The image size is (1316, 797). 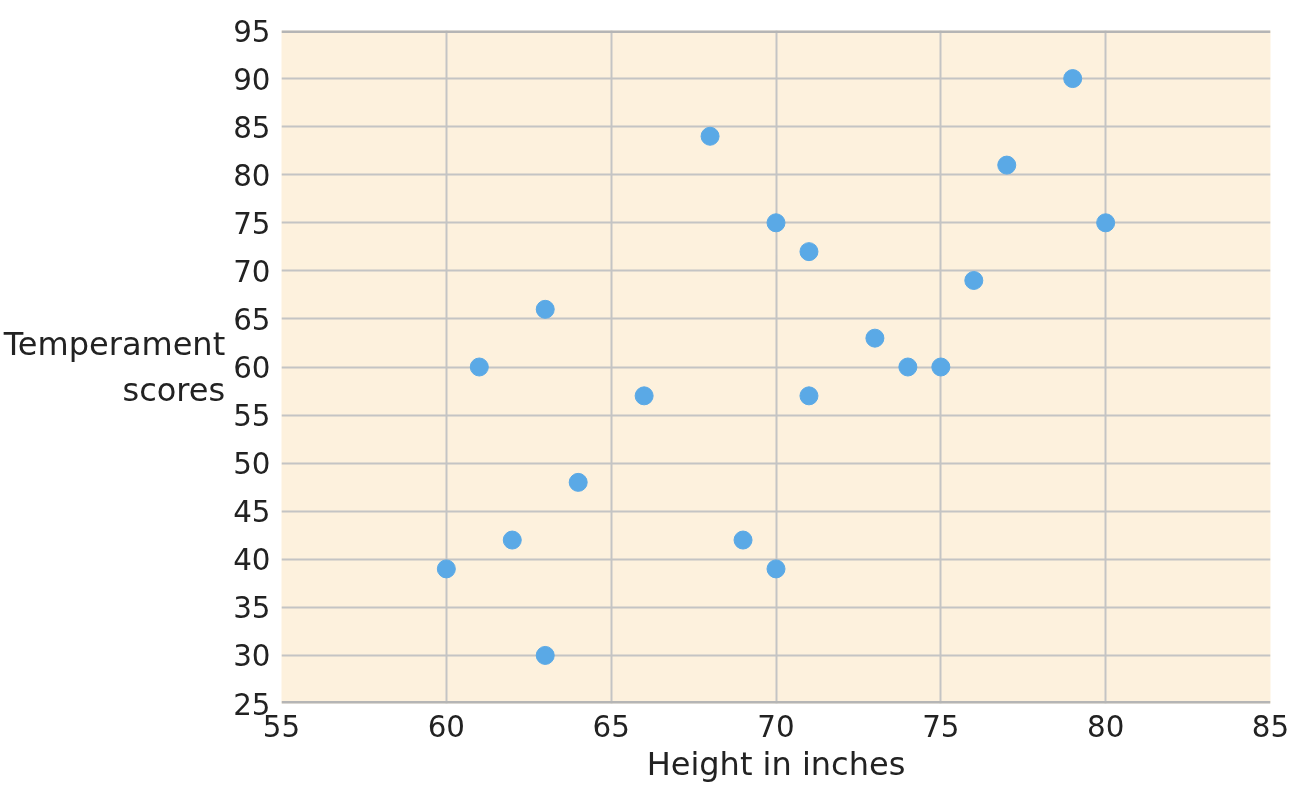 I want to click on y-tick-label: 65, so click(x=252, y=319).